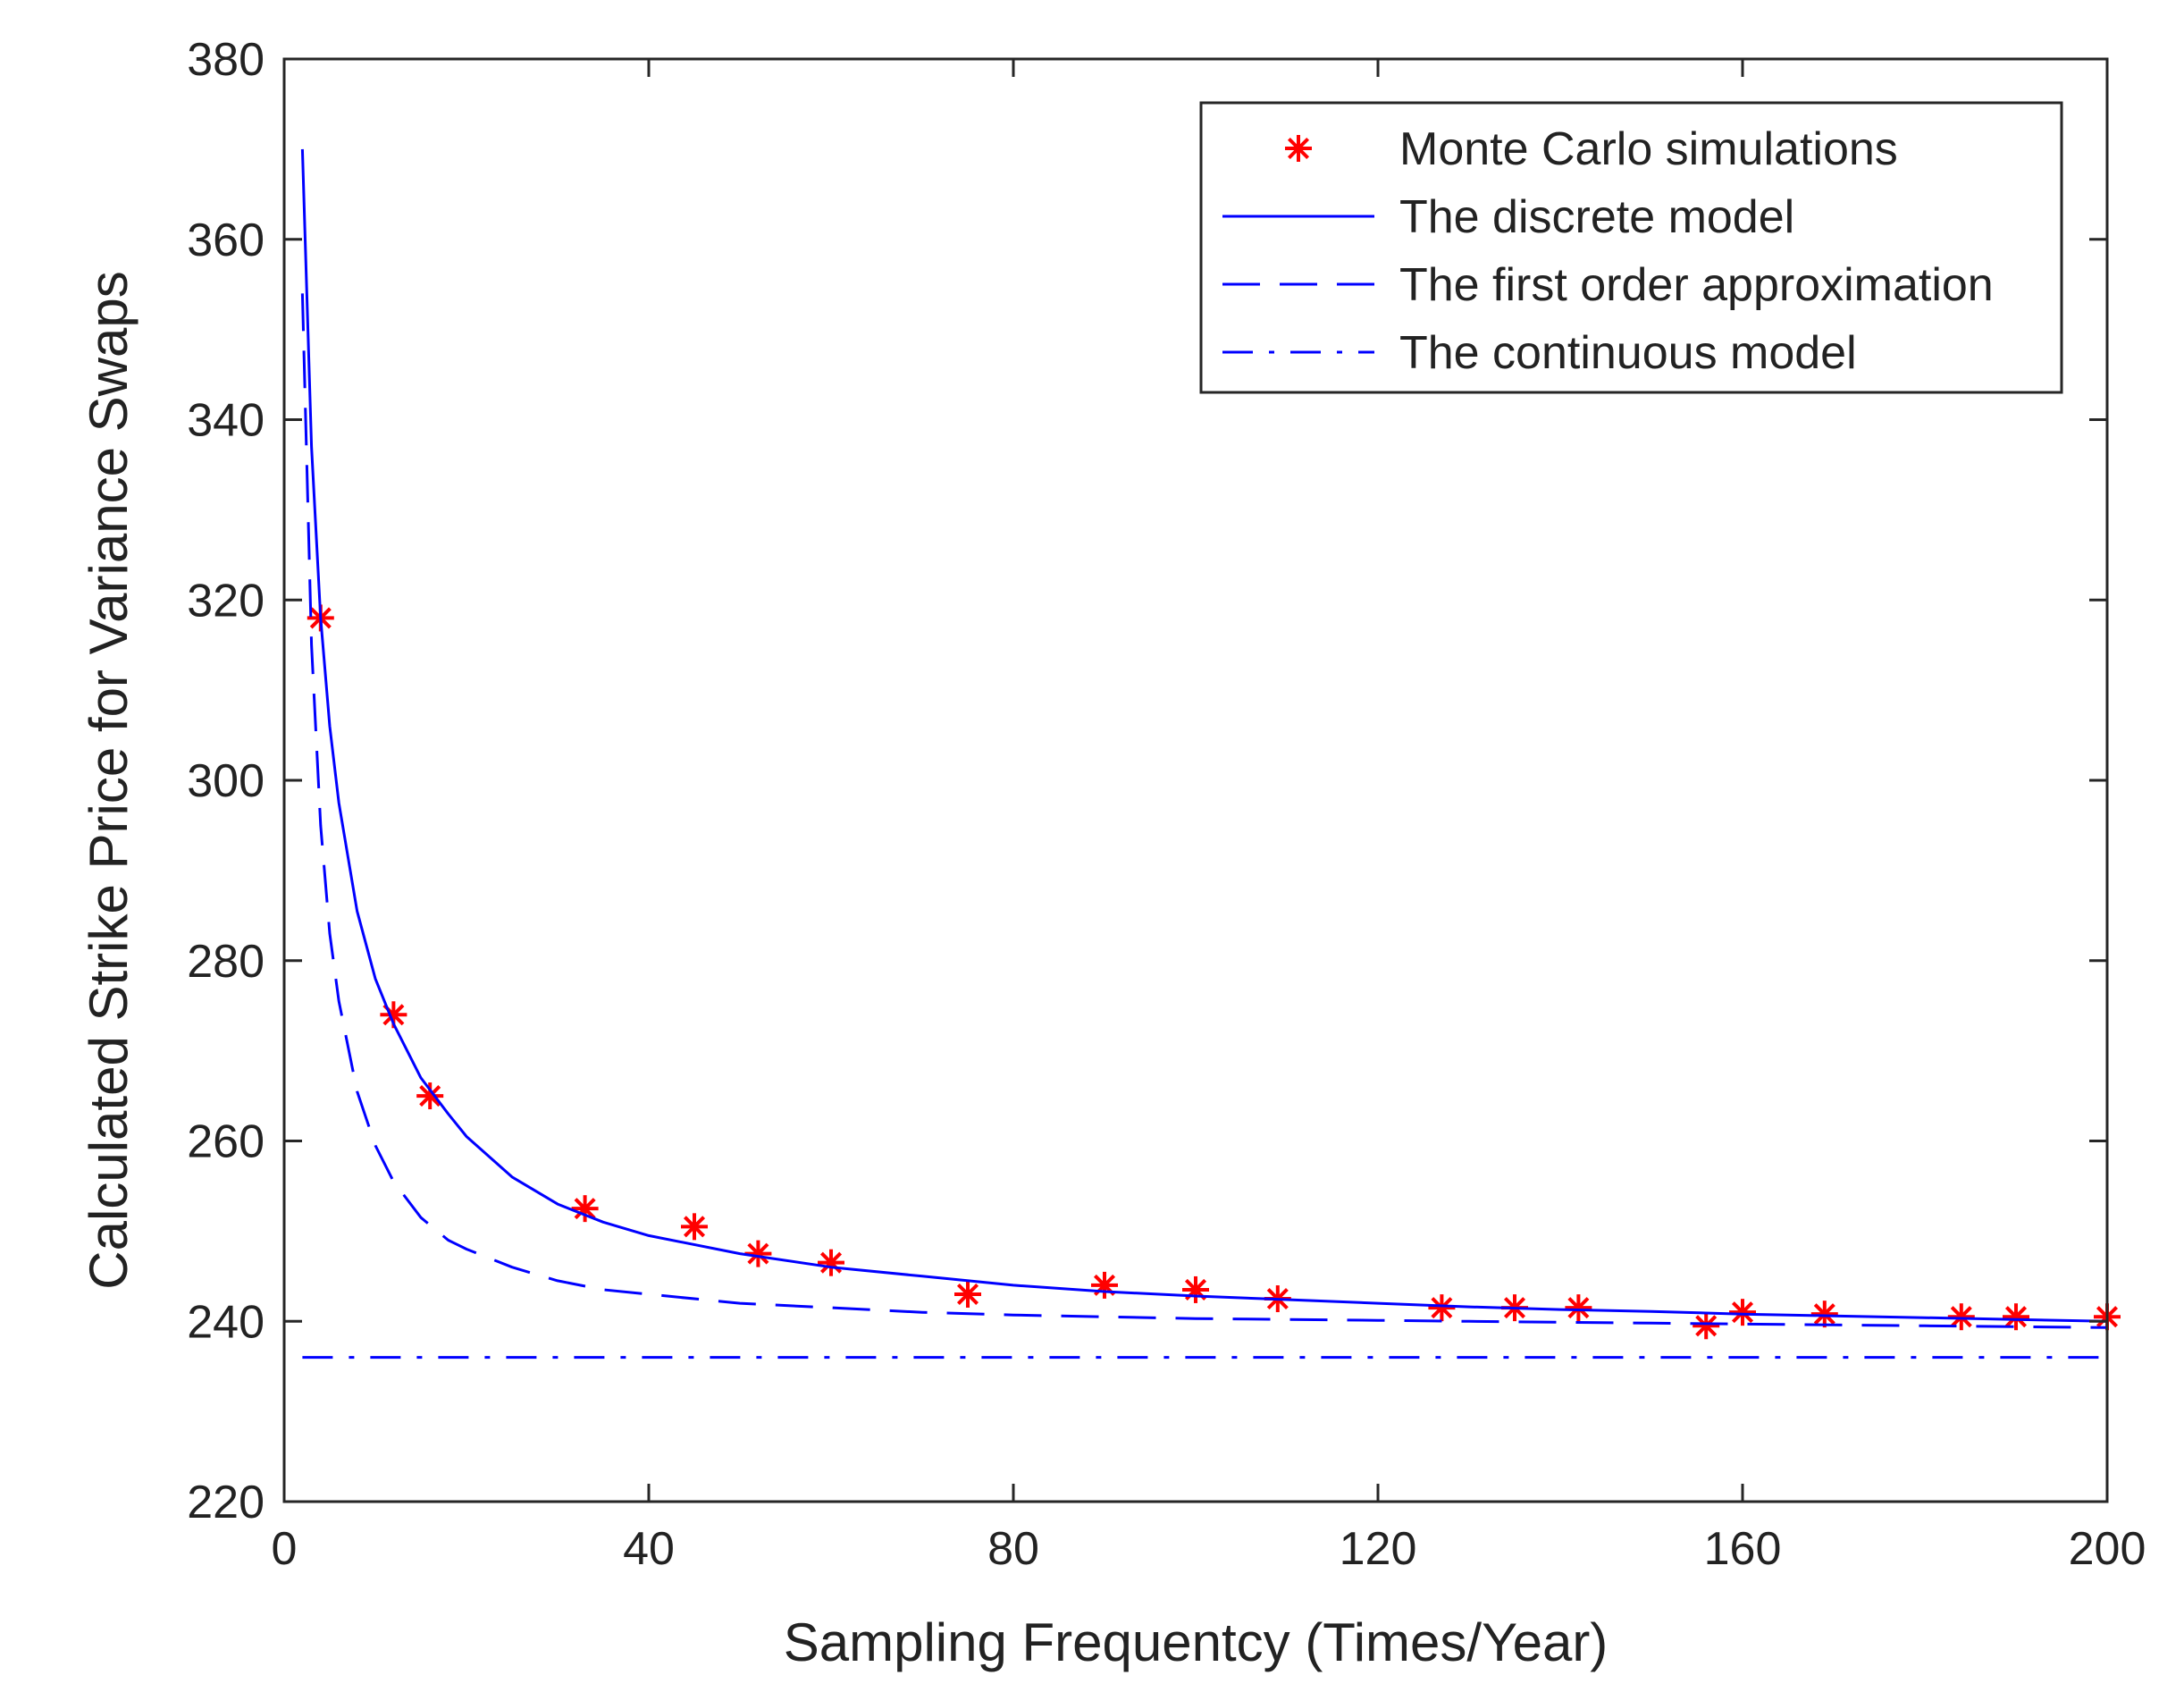 Image resolution: width=2184 pixels, height=1692 pixels. Describe the element at coordinates (226, 421) in the screenshot. I see `y-tick-label: 340` at that location.